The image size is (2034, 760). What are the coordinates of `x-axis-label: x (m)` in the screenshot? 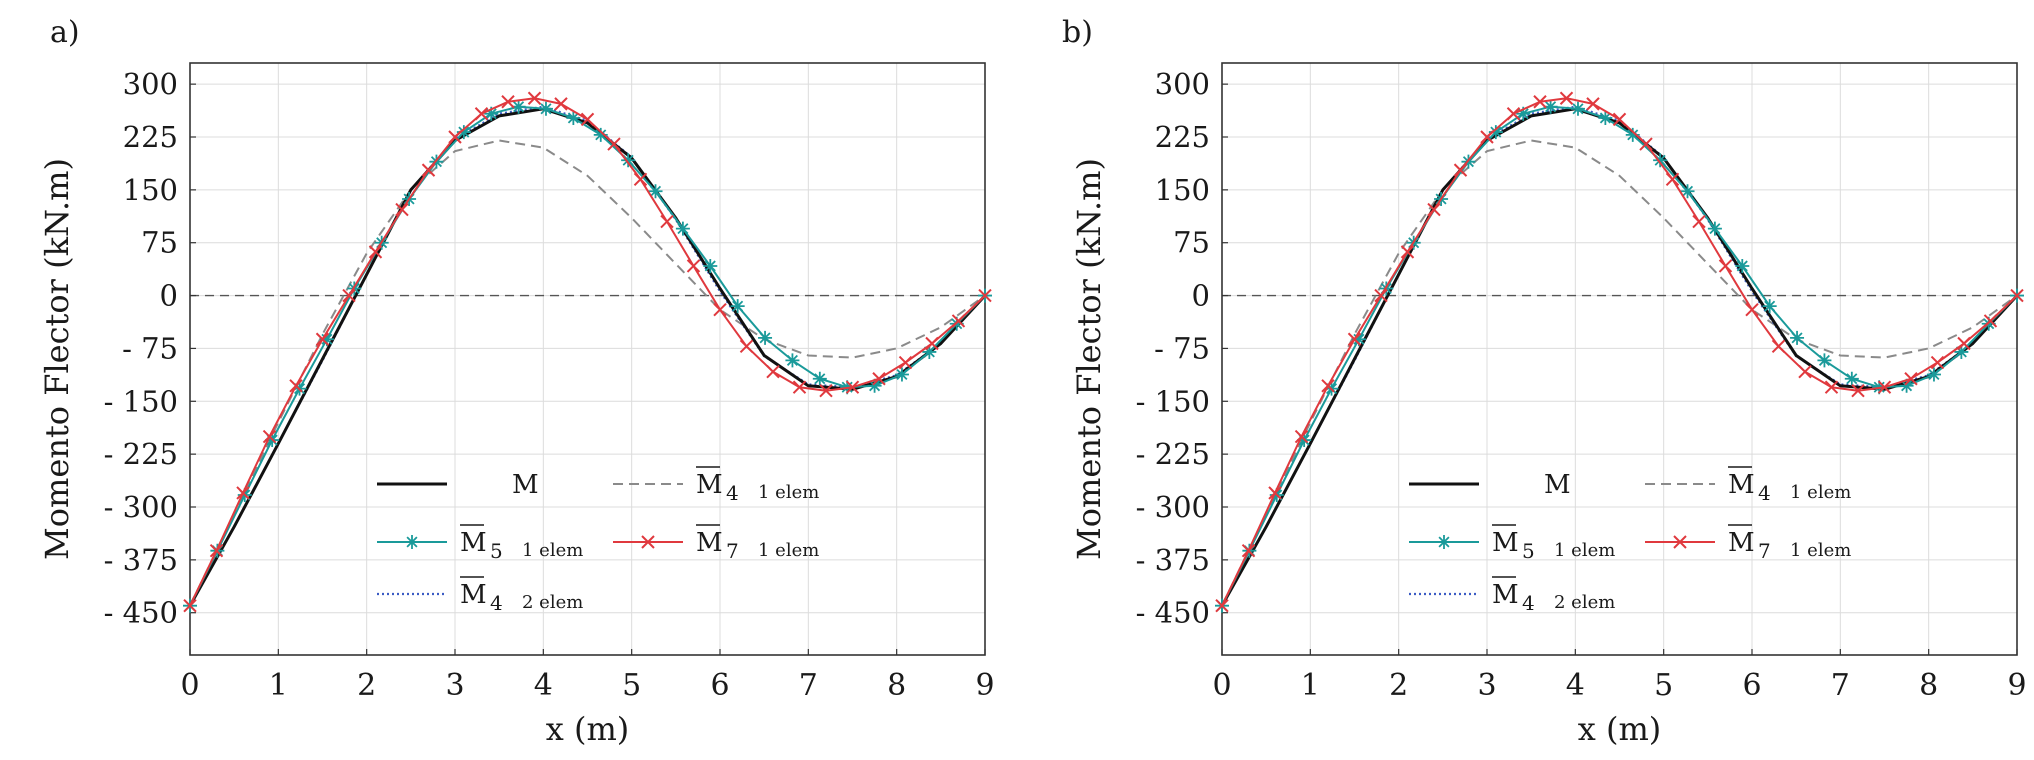 It's located at (588, 729).